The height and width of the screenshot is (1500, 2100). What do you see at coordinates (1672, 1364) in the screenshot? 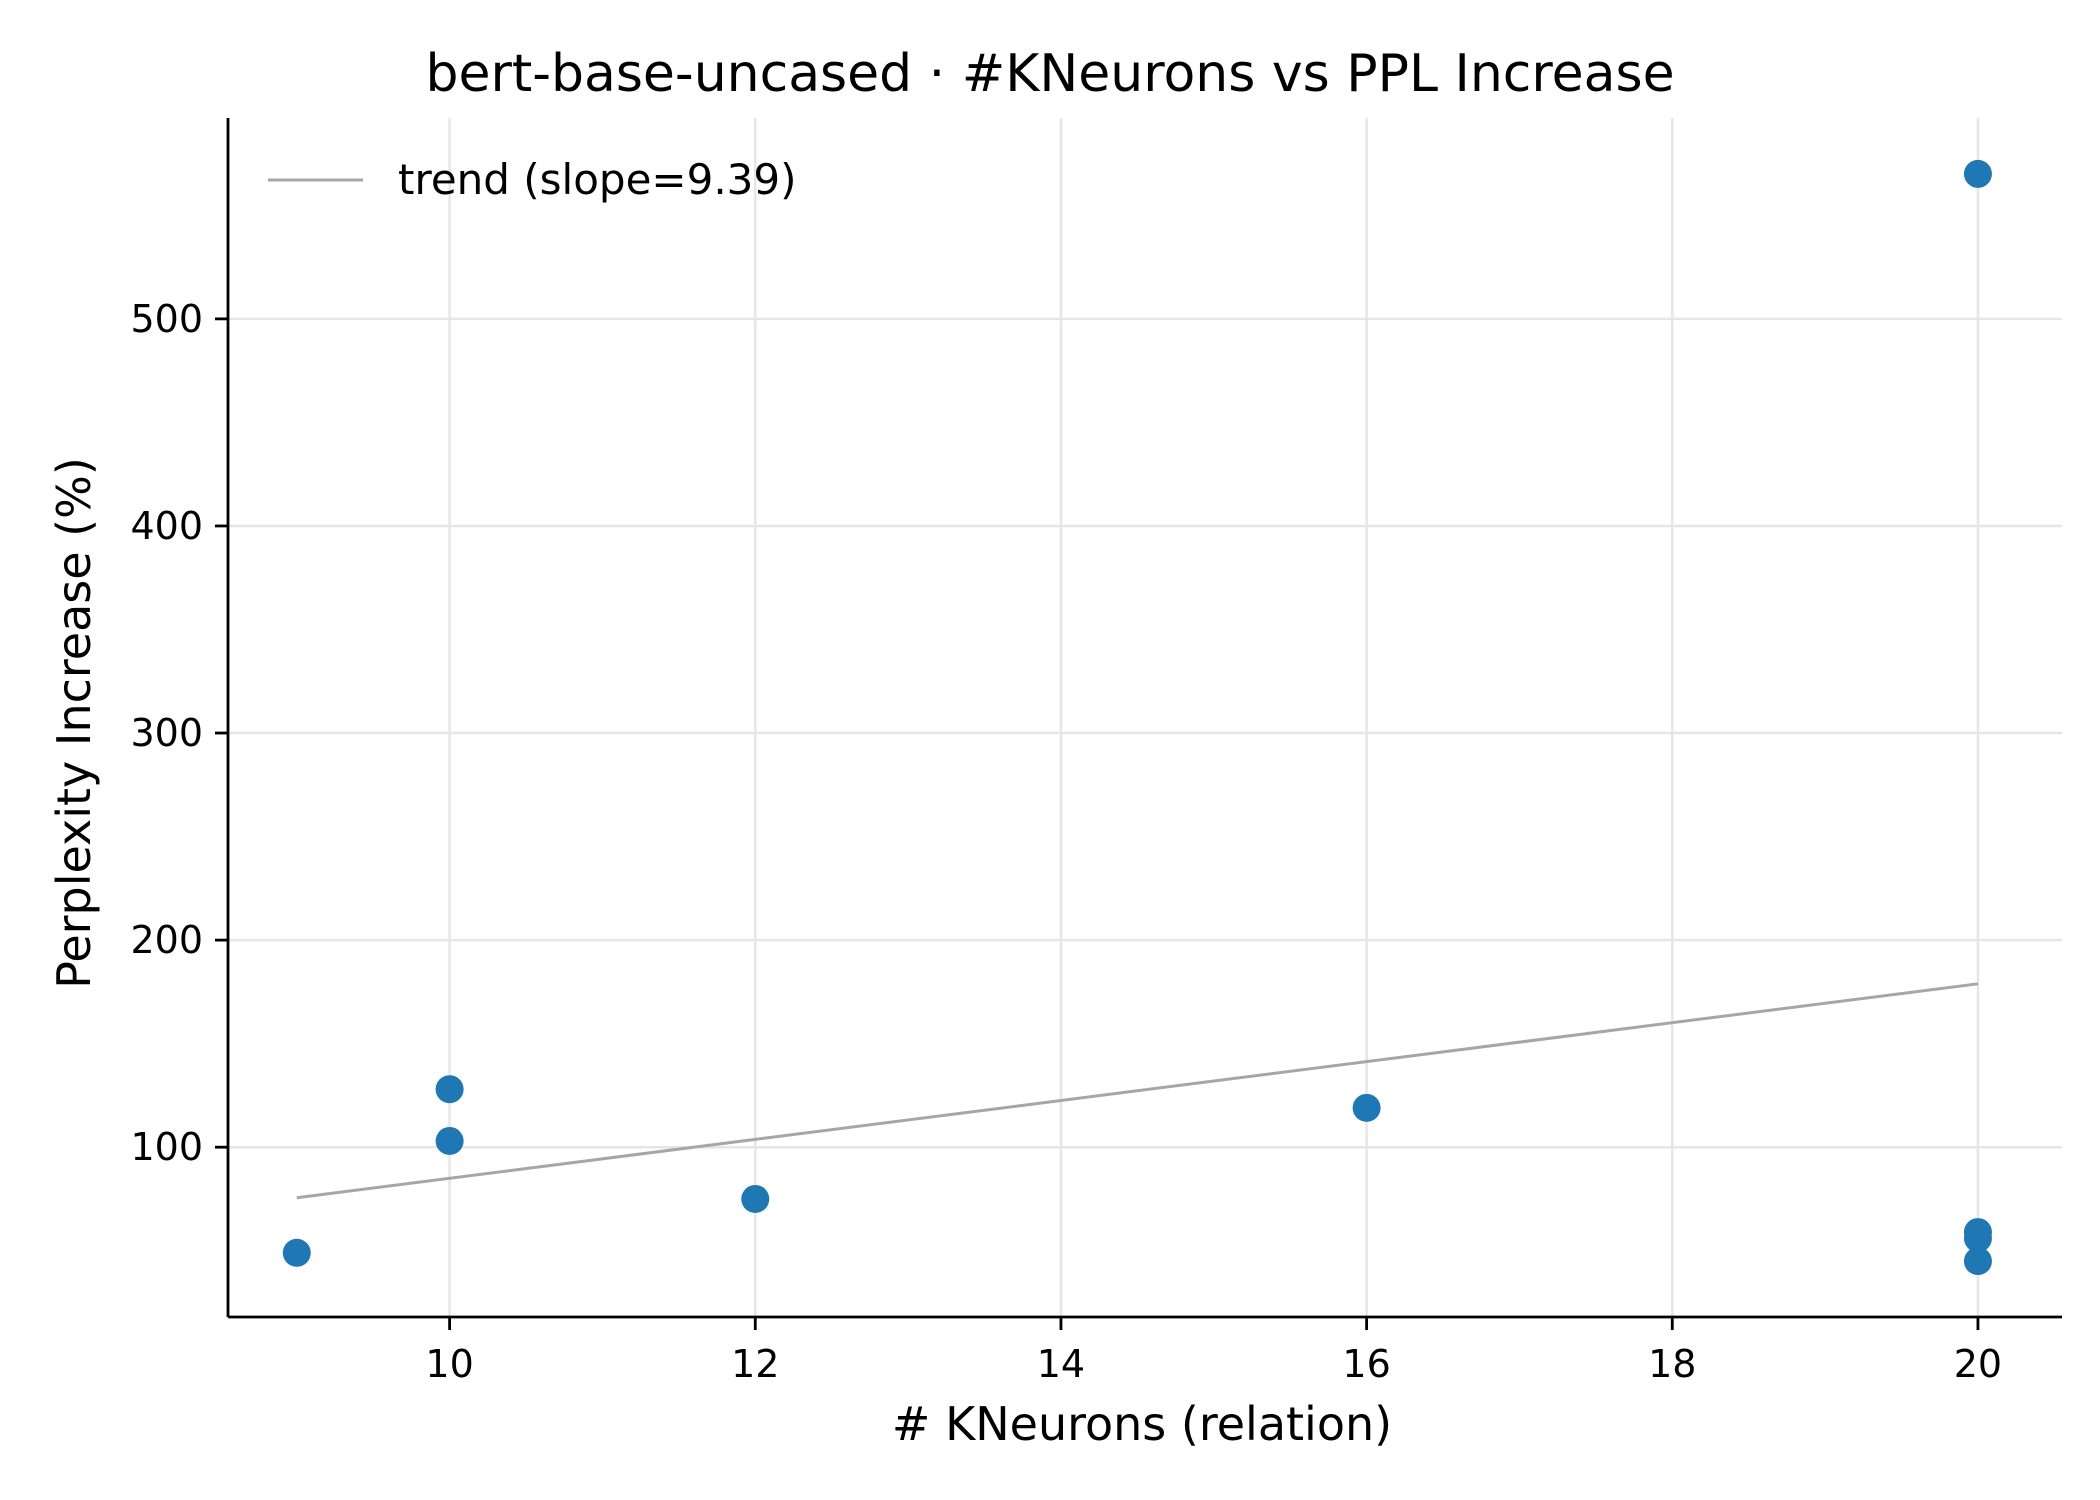
I see `x-tick-label: 18` at bounding box center [1672, 1364].